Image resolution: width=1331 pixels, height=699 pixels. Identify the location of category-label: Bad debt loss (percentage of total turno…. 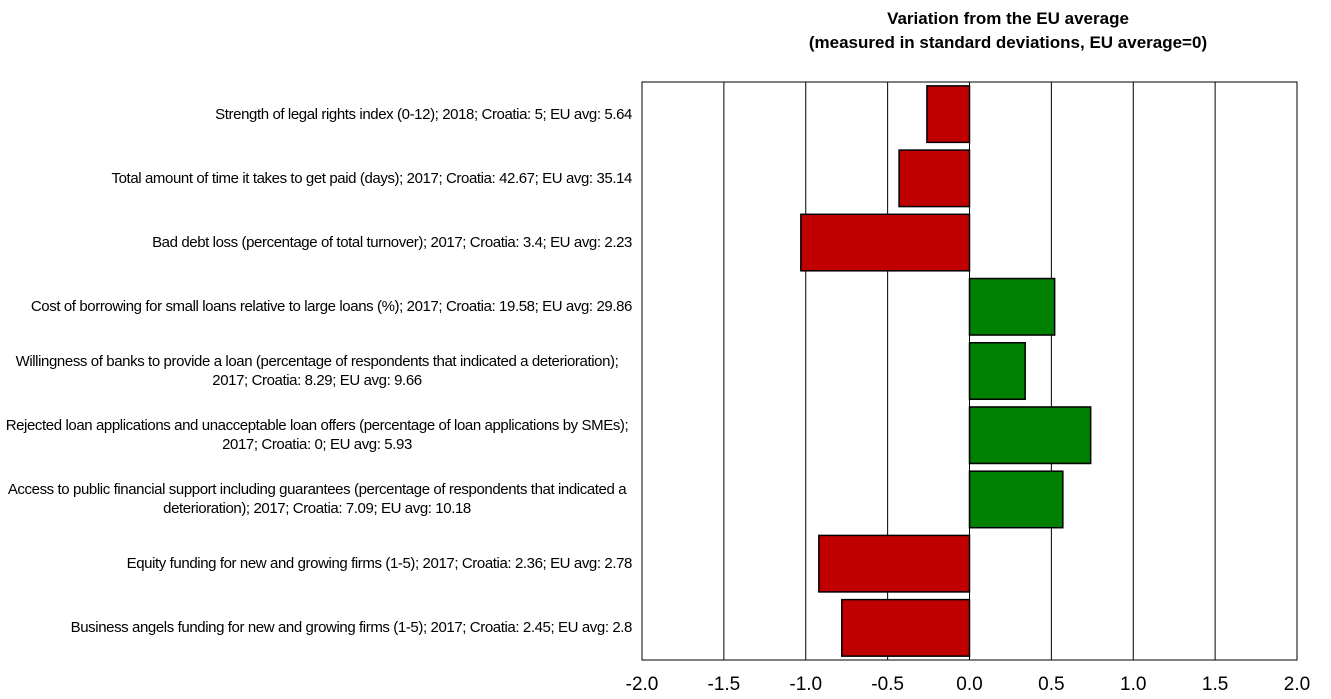
(392, 243).